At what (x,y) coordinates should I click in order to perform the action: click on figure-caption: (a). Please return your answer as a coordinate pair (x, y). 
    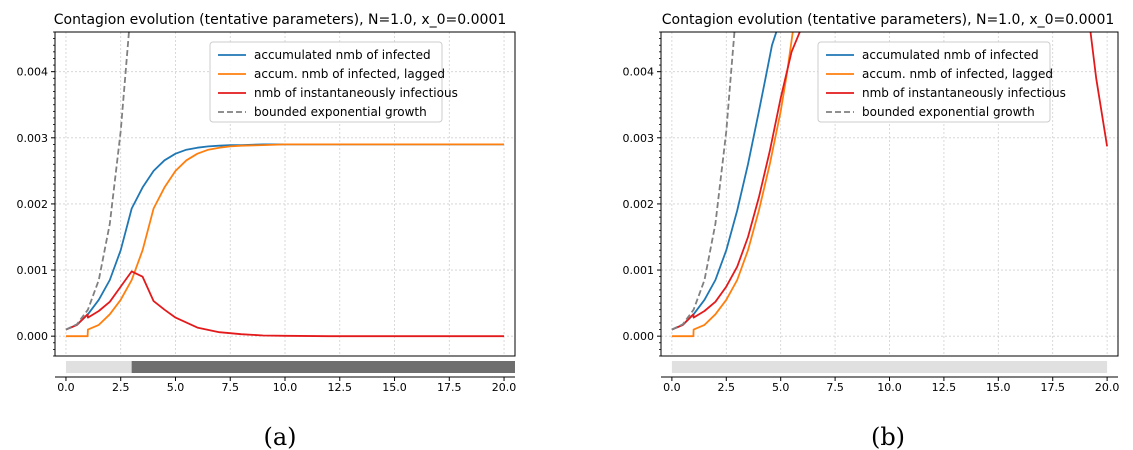
    Looking at the image, I should click on (279, 436).